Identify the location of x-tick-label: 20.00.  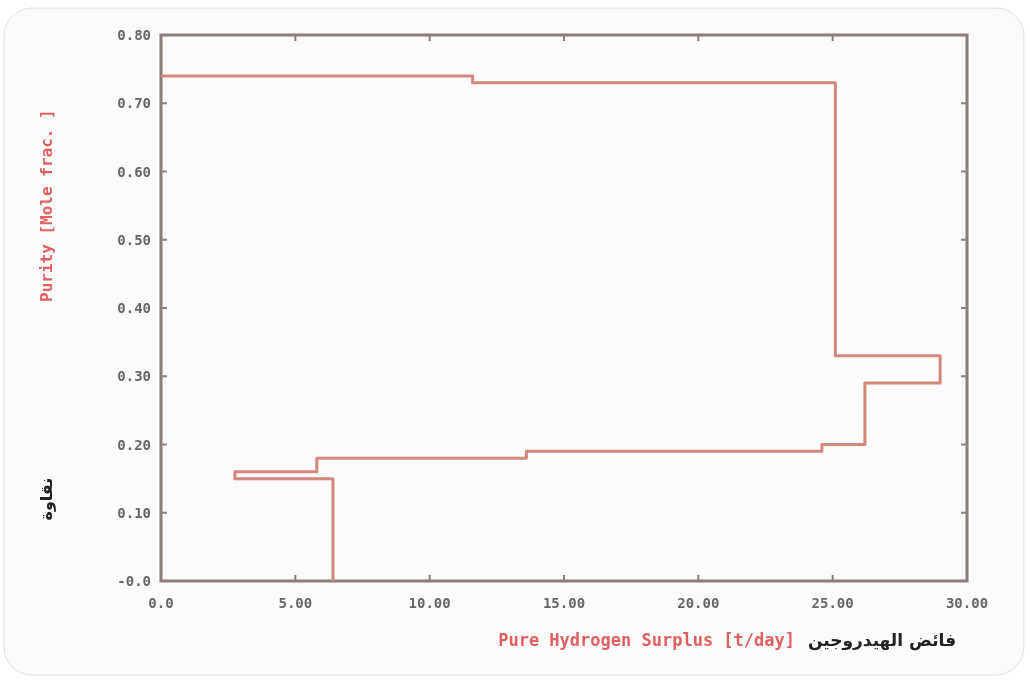
(698, 603).